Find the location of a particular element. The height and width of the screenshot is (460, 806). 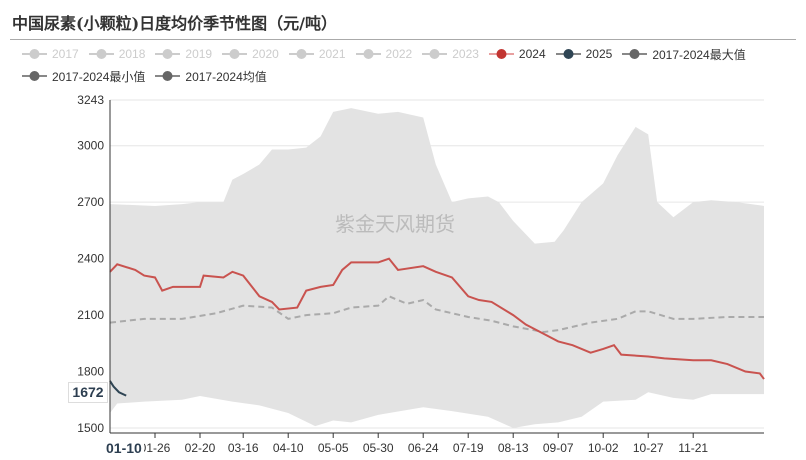

legend-label: 2022 is located at coordinates (399, 54).